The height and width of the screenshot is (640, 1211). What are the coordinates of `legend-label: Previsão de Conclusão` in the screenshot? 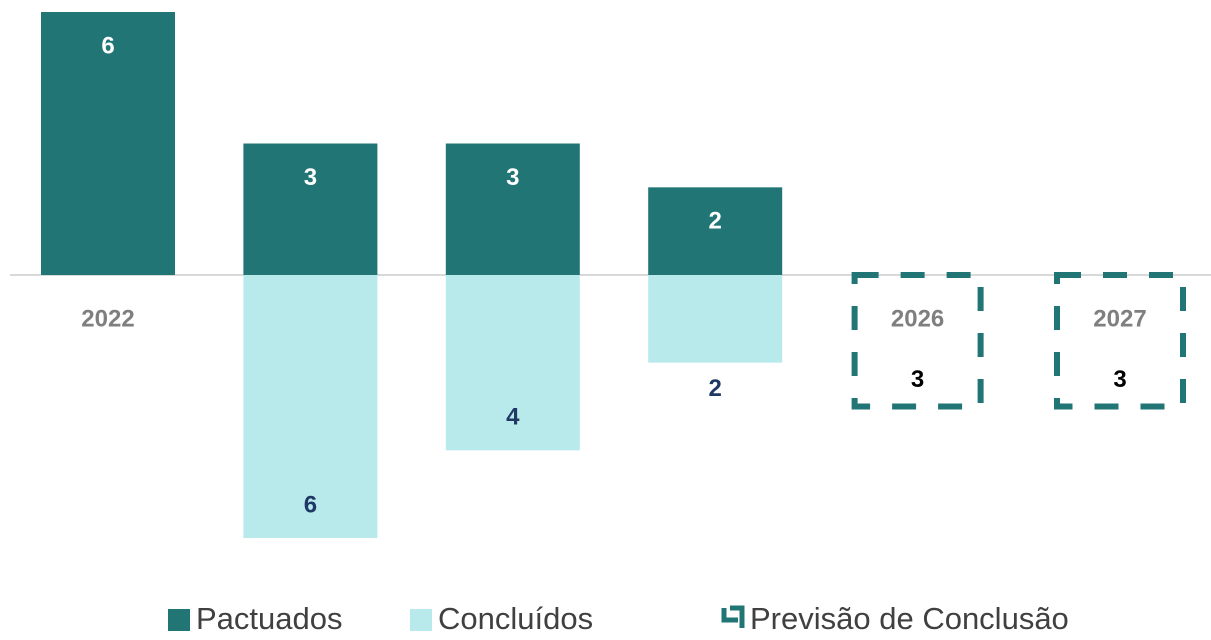 It's located at (909, 618).